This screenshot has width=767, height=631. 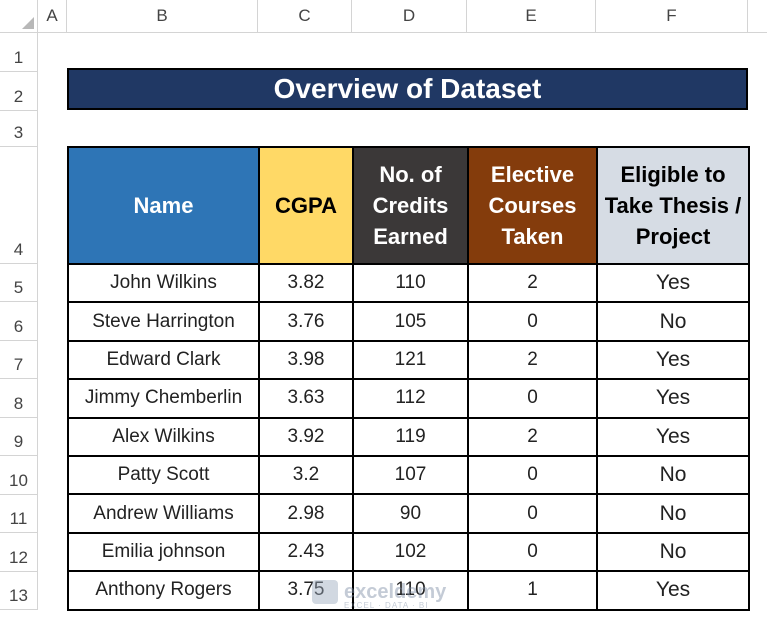 I want to click on table-row: Andrew Williams 2.98 90 0 No, so click(x=408, y=513).